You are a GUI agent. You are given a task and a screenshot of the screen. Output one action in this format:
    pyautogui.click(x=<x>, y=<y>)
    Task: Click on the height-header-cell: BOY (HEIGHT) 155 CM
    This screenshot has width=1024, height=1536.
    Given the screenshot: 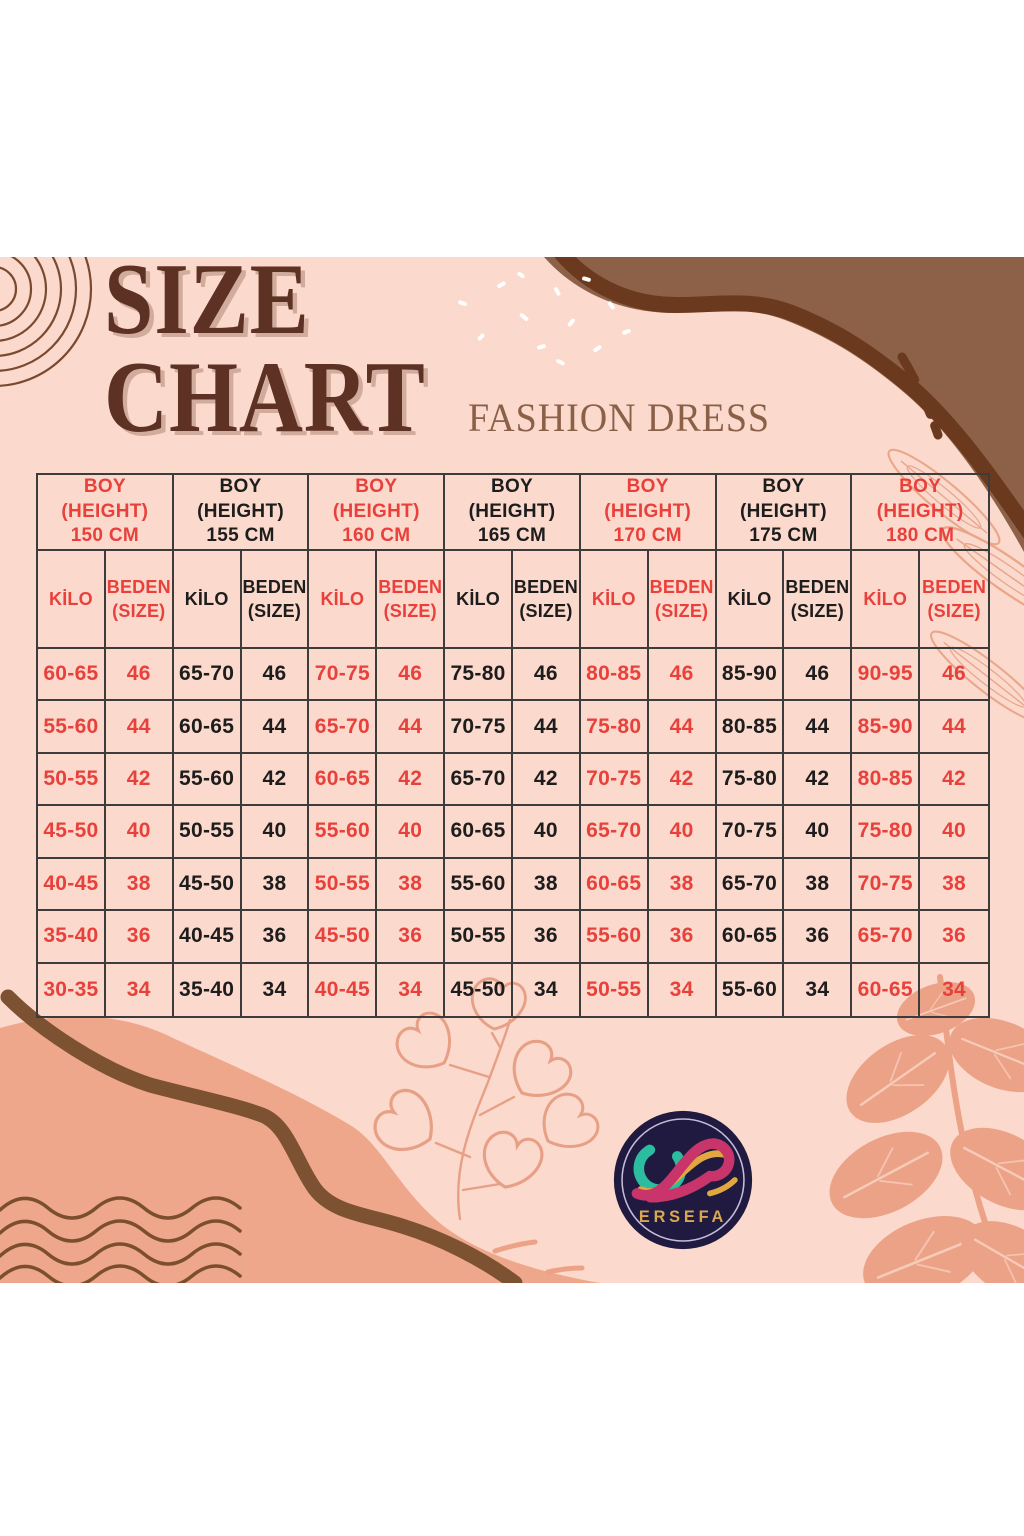 What is the action you would take?
    pyautogui.click(x=241, y=513)
    